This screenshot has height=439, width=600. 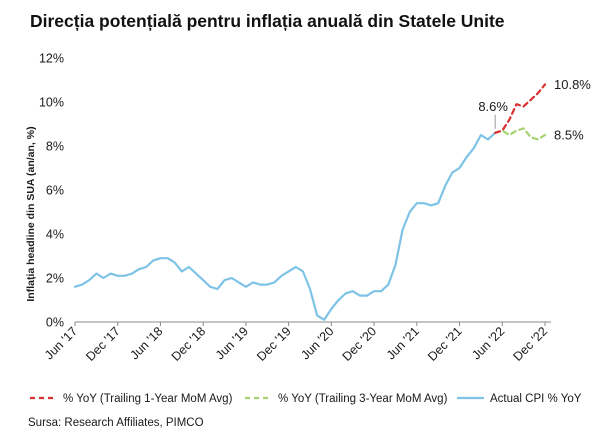 What do you see at coordinates (116, 423) in the screenshot?
I see `source-note: Sursa: Research Affiliates, PIMCO` at bounding box center [116, 423].